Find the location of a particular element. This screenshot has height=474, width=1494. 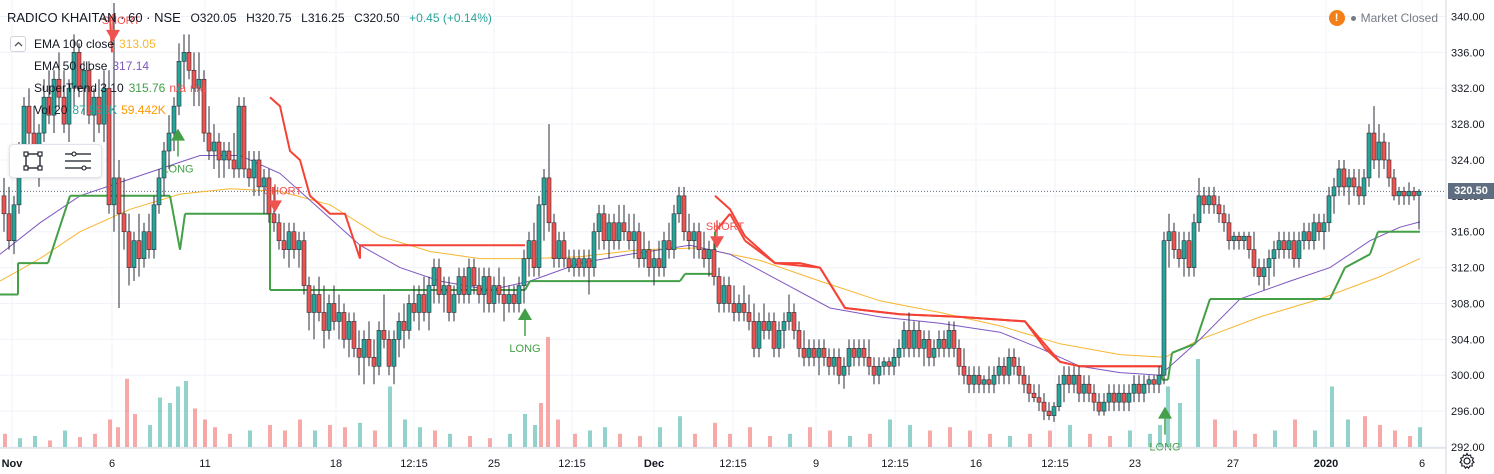

short-label: SHORT is located at coordinates (725, 227).